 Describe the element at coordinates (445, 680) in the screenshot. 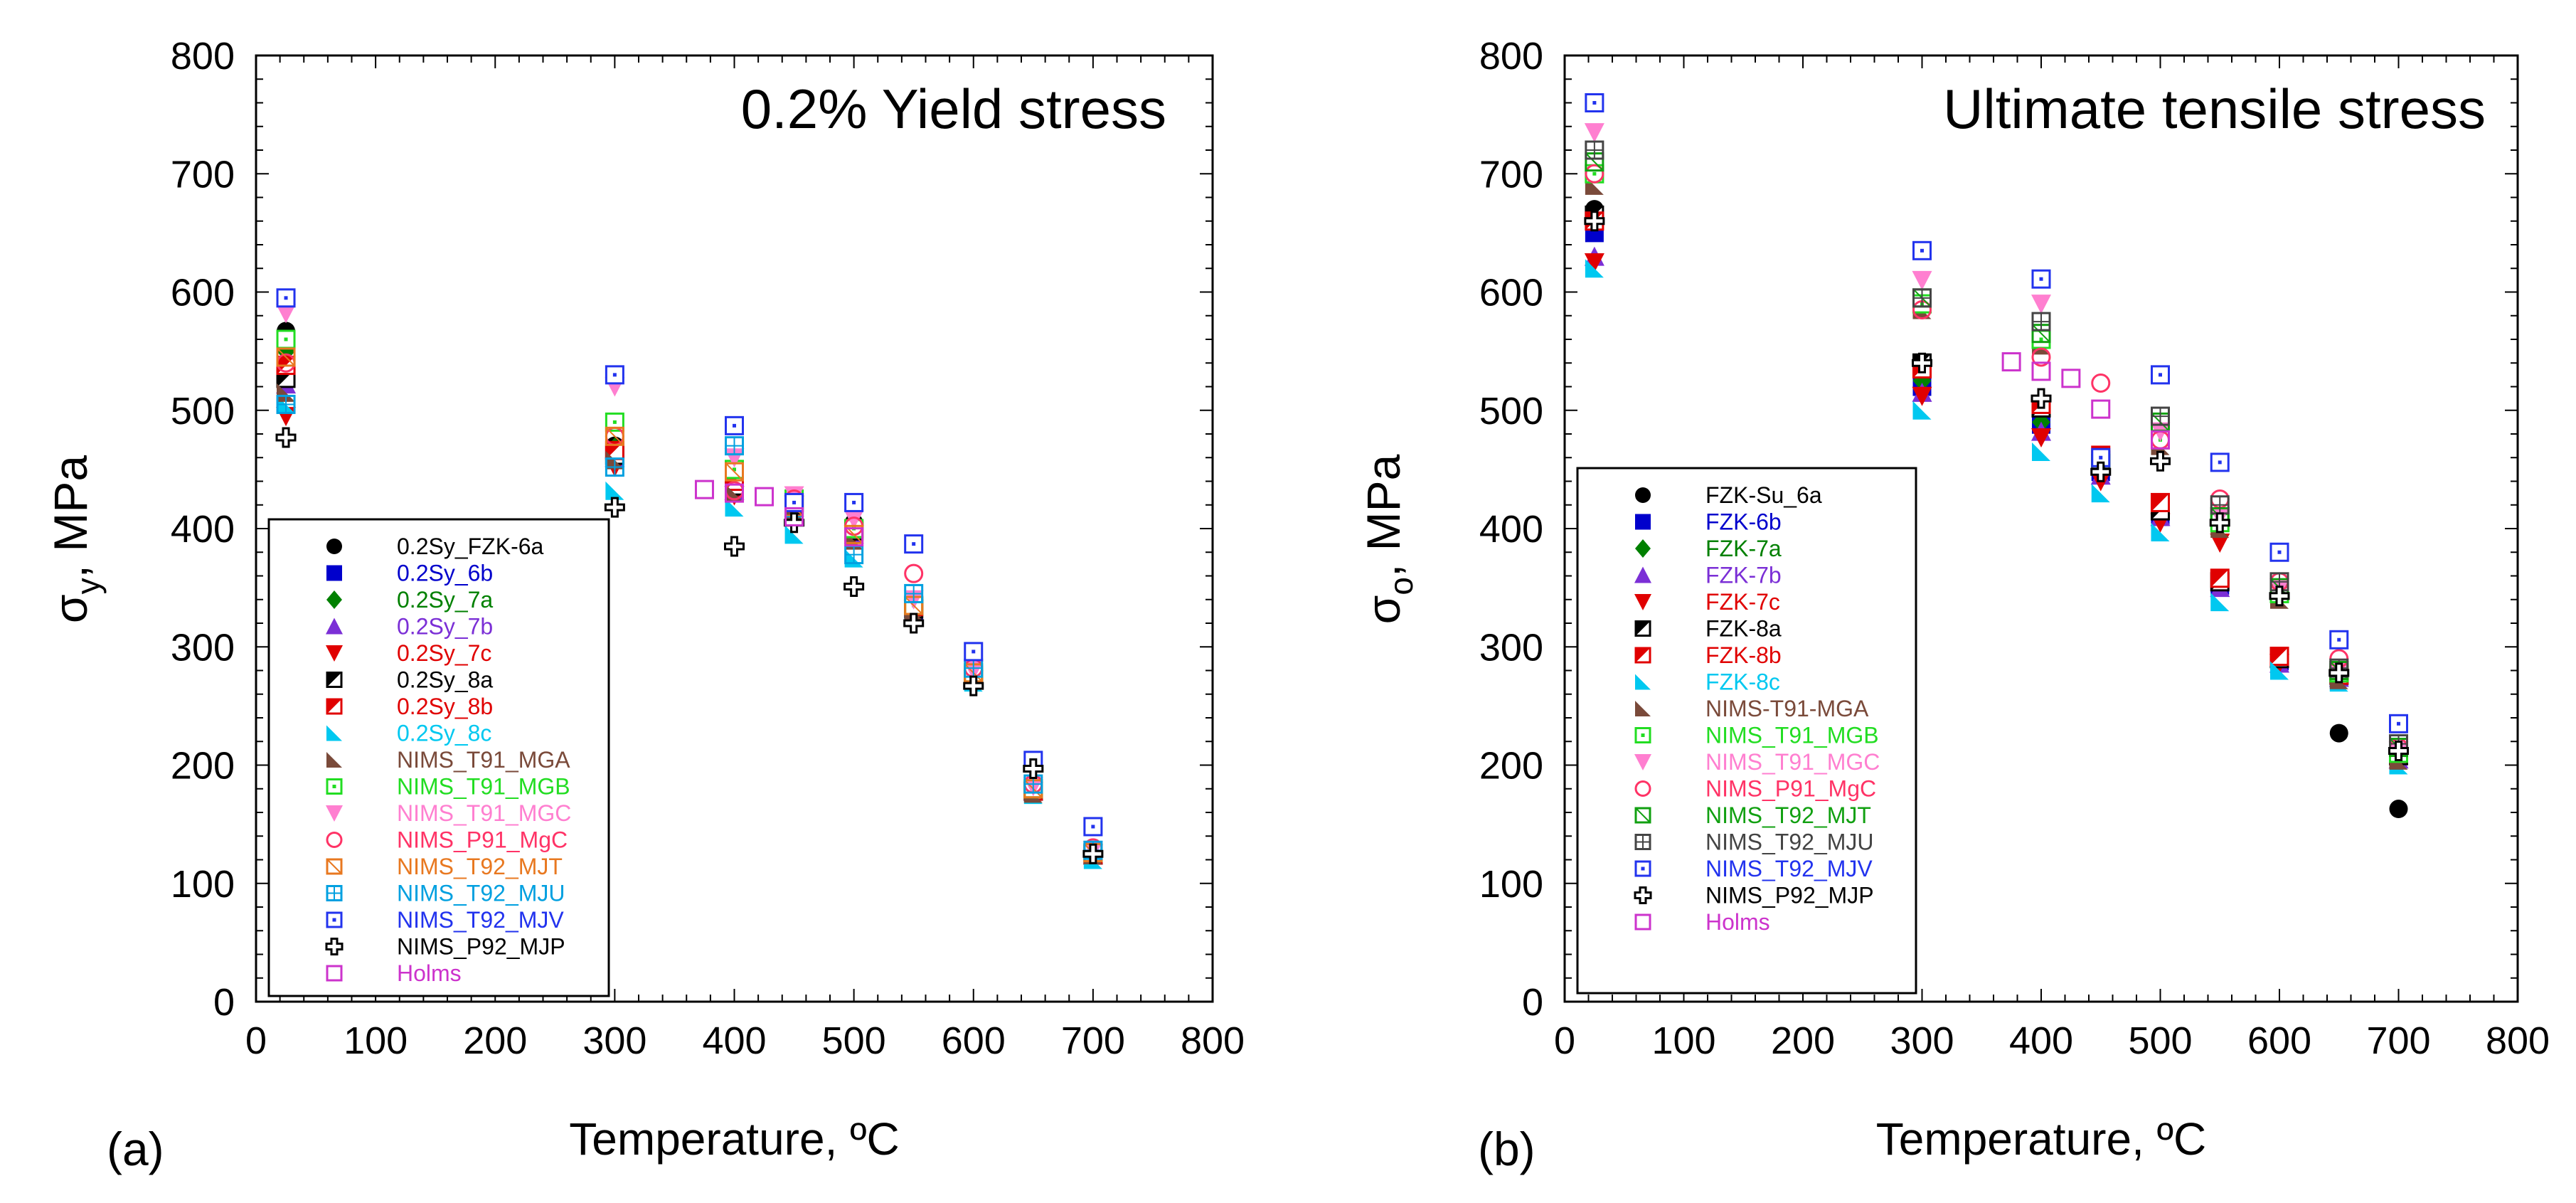

I see `legend-label: 0.2Sy_8a` at that location.